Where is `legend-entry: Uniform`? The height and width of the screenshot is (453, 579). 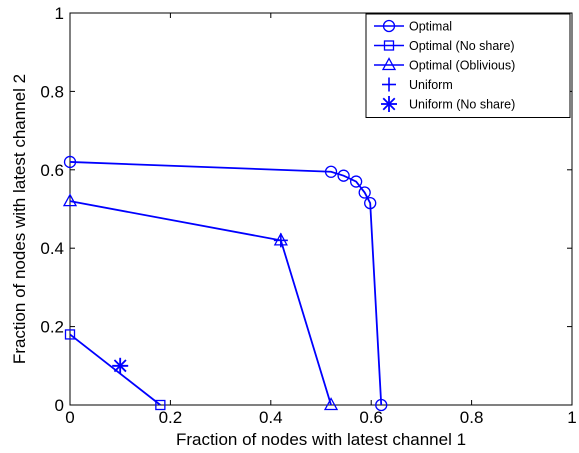
legend-entry: Uniform is located at coordinates (417, 84).